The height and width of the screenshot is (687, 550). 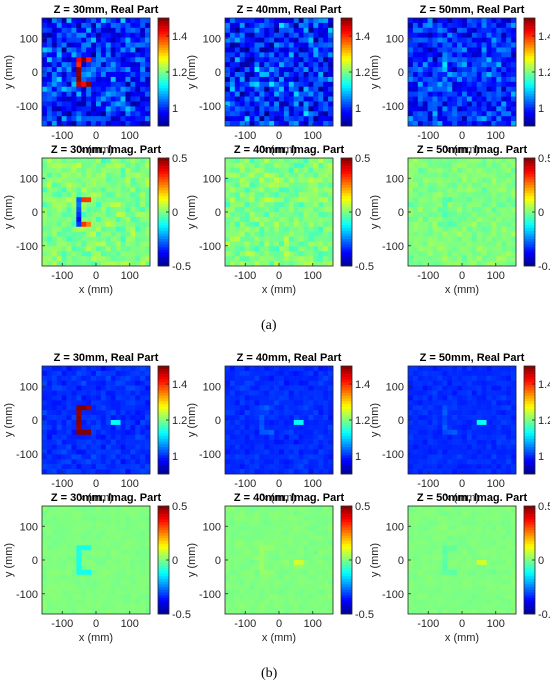 I want to click on y-tick-label: 0, so click(x=401, y=73).